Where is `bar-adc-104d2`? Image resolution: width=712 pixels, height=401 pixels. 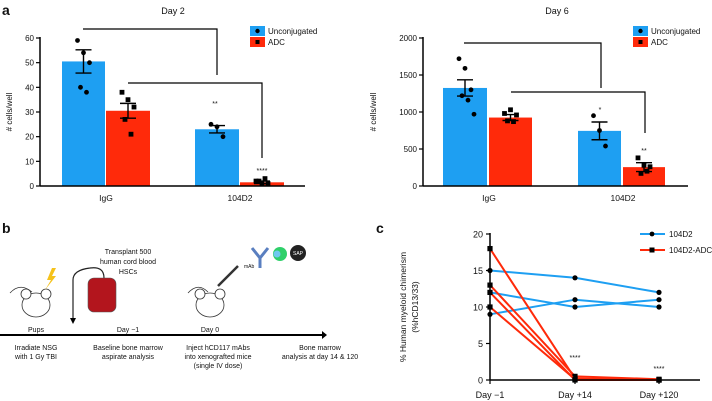
bar-adc-104d2 is located at coordinates (644, 176).